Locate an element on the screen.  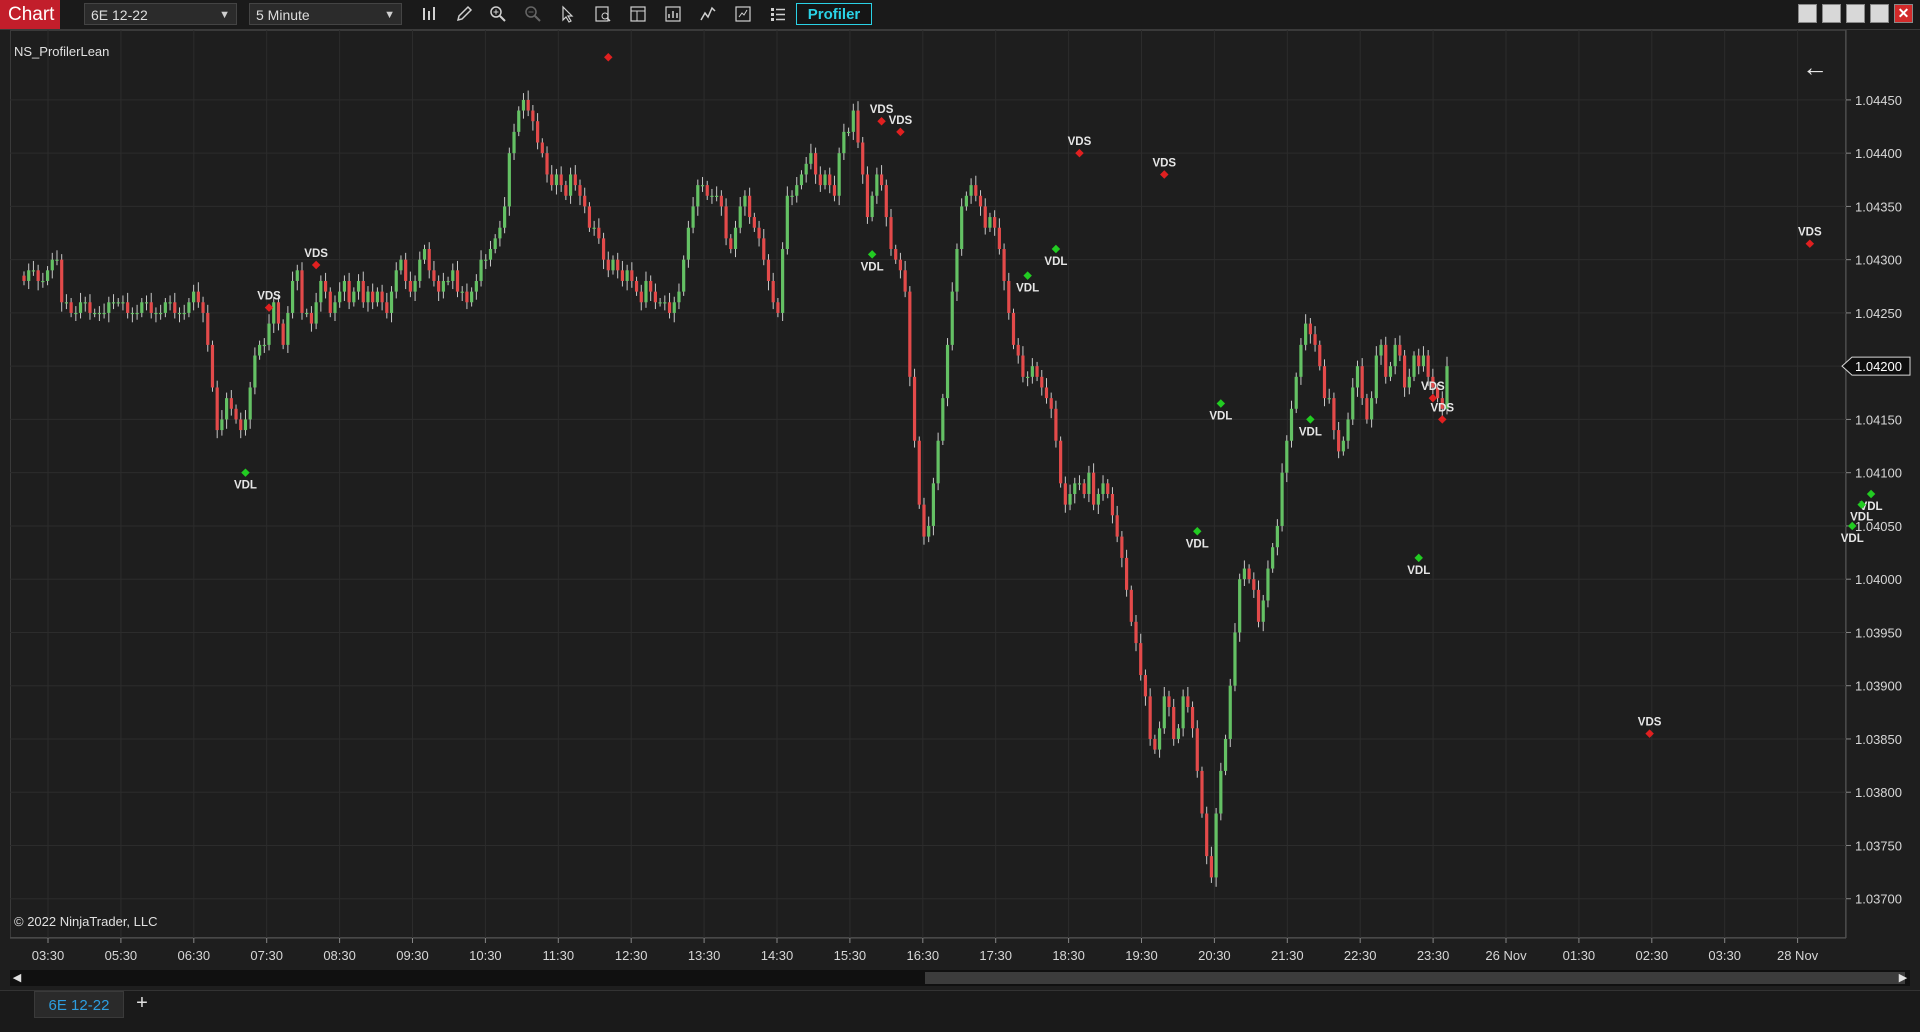
chart-toolbar: Chart 6E 12-22 ▼ 5 Minute ▼ Profiler is located at coordinates (960, 15).